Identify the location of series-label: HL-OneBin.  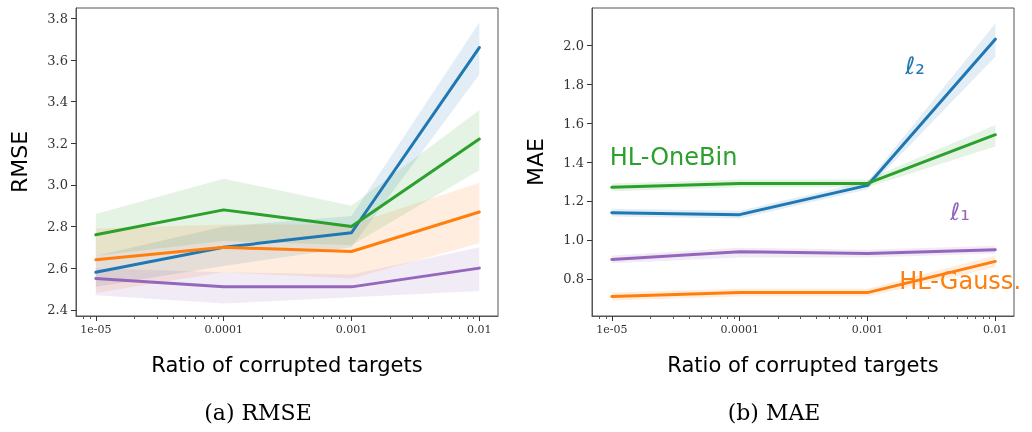
(673, 157).